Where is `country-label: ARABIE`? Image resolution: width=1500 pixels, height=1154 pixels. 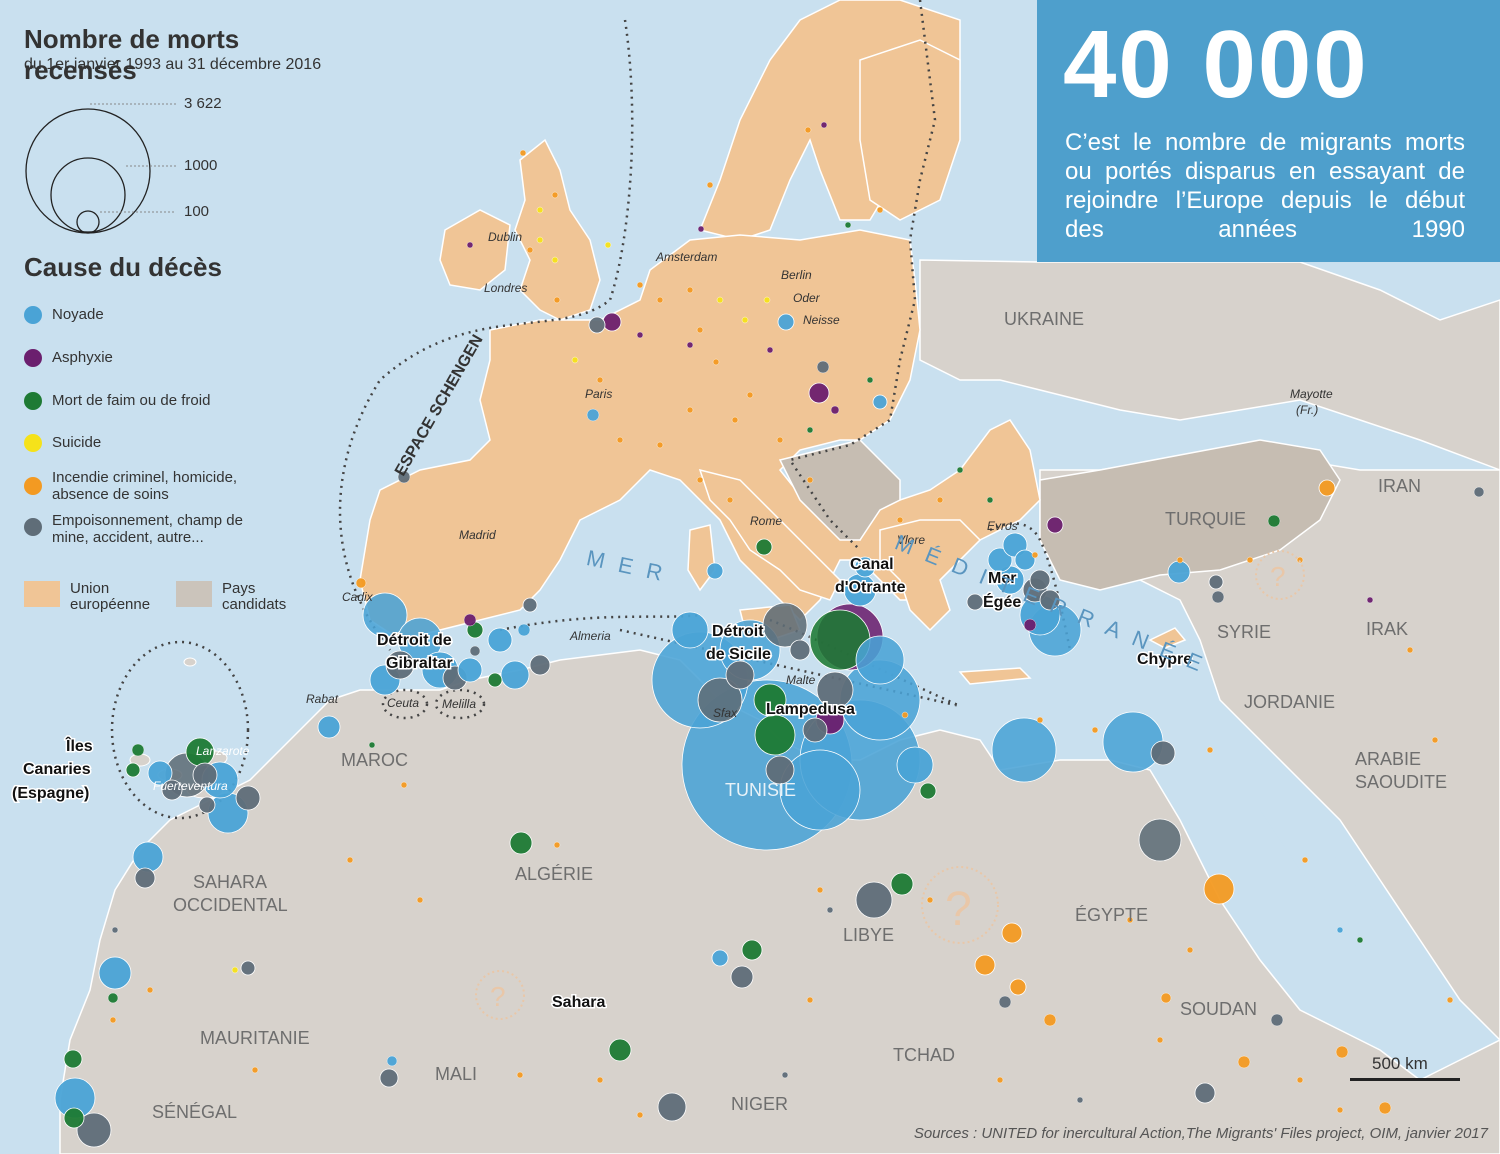 country-label: ARABIE is located at coordinates (1388, 759).